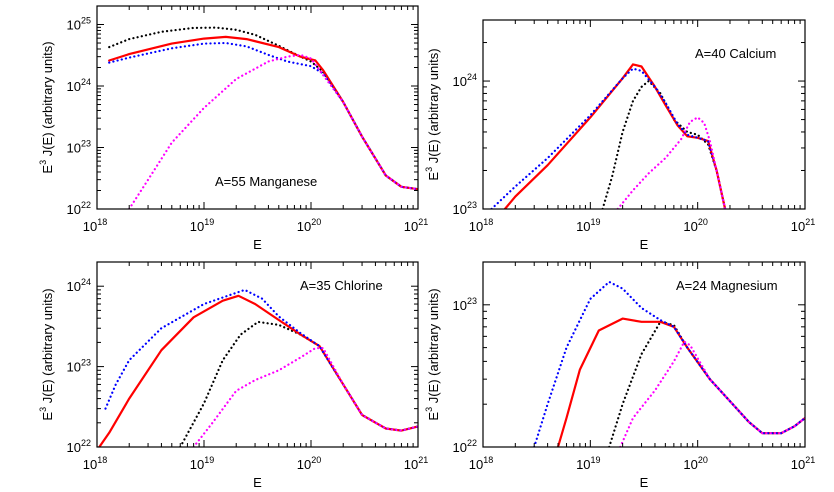  Describe the element at coordinates (735, 53) in the screenshot. I see `panel-label: A=40 Calcium` at that location.